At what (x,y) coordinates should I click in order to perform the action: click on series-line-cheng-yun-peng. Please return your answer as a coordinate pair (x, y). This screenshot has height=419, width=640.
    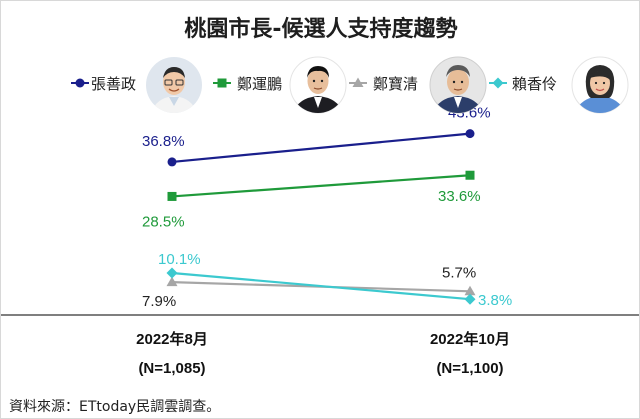
    Looking at the image, I should click on (321, 186).